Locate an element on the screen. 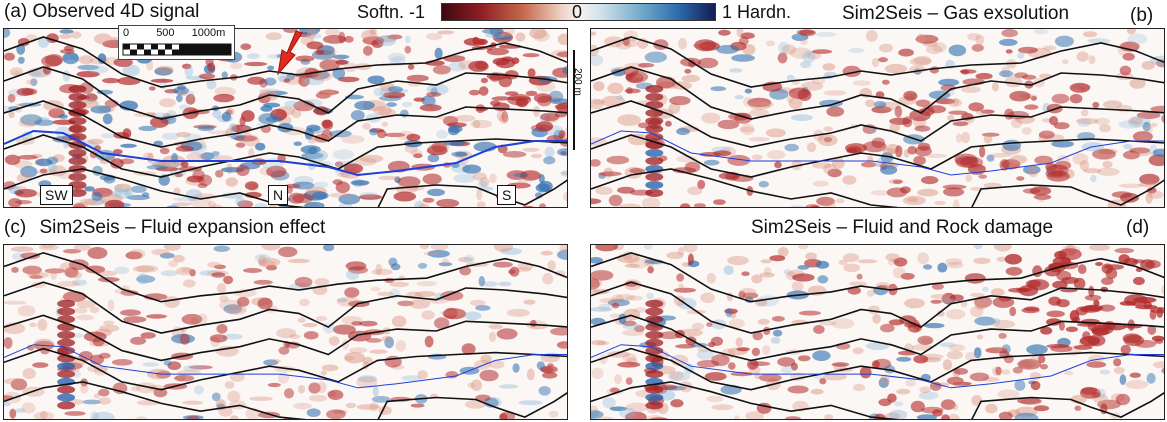  scale-tick-500: 500 is located at coordinates (165, 33).